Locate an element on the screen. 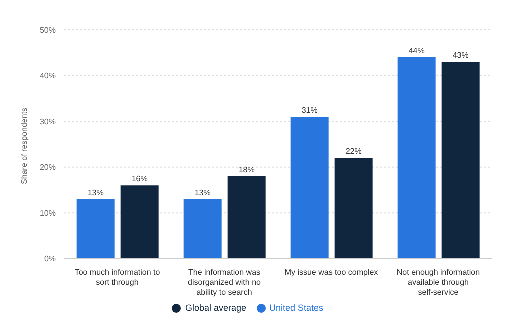 The height and width of the screenshot is (321, 512). y-tick-label: 30% is located at coordinates (48, 121).